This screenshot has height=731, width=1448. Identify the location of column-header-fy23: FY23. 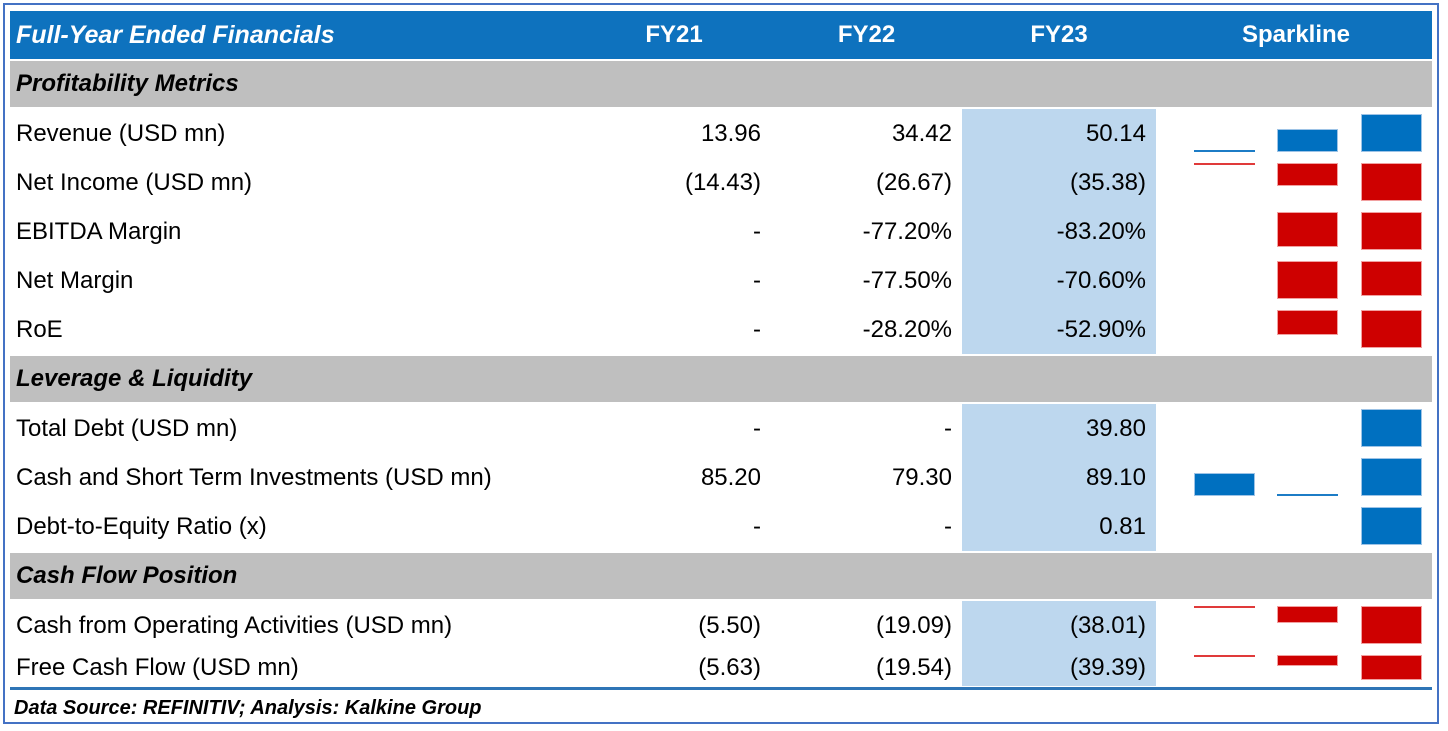
(1059, 34).